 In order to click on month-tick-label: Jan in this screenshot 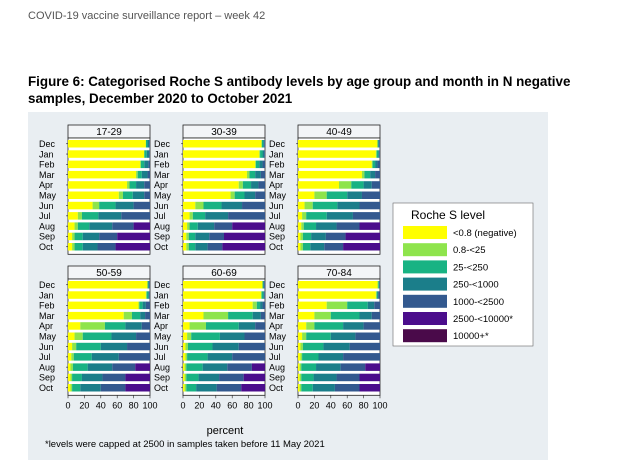, I will do `click(46, 295)`.